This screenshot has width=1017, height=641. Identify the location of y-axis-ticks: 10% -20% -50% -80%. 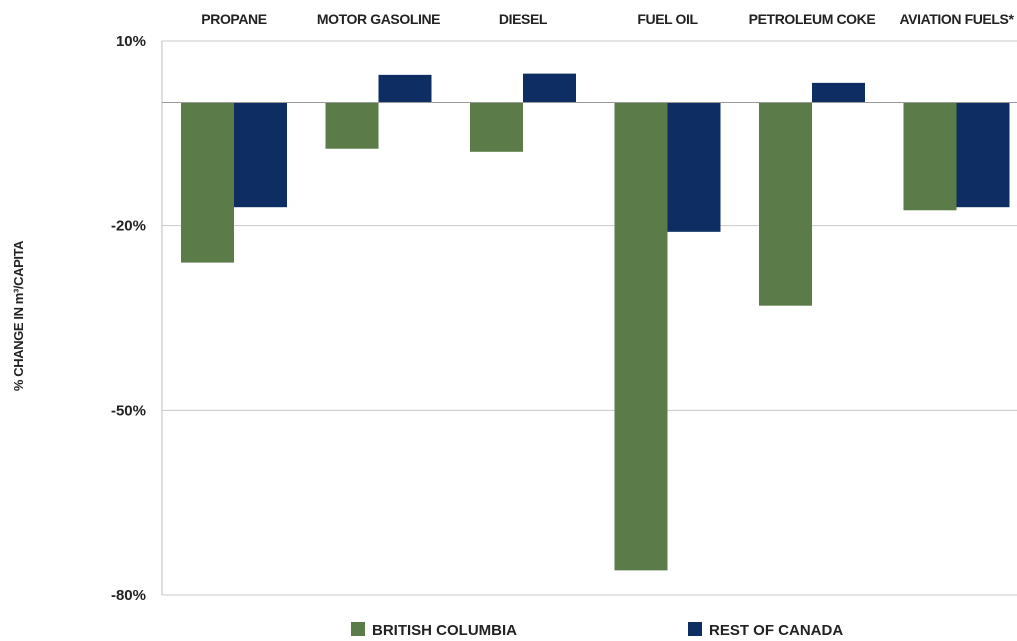
(128, 318).